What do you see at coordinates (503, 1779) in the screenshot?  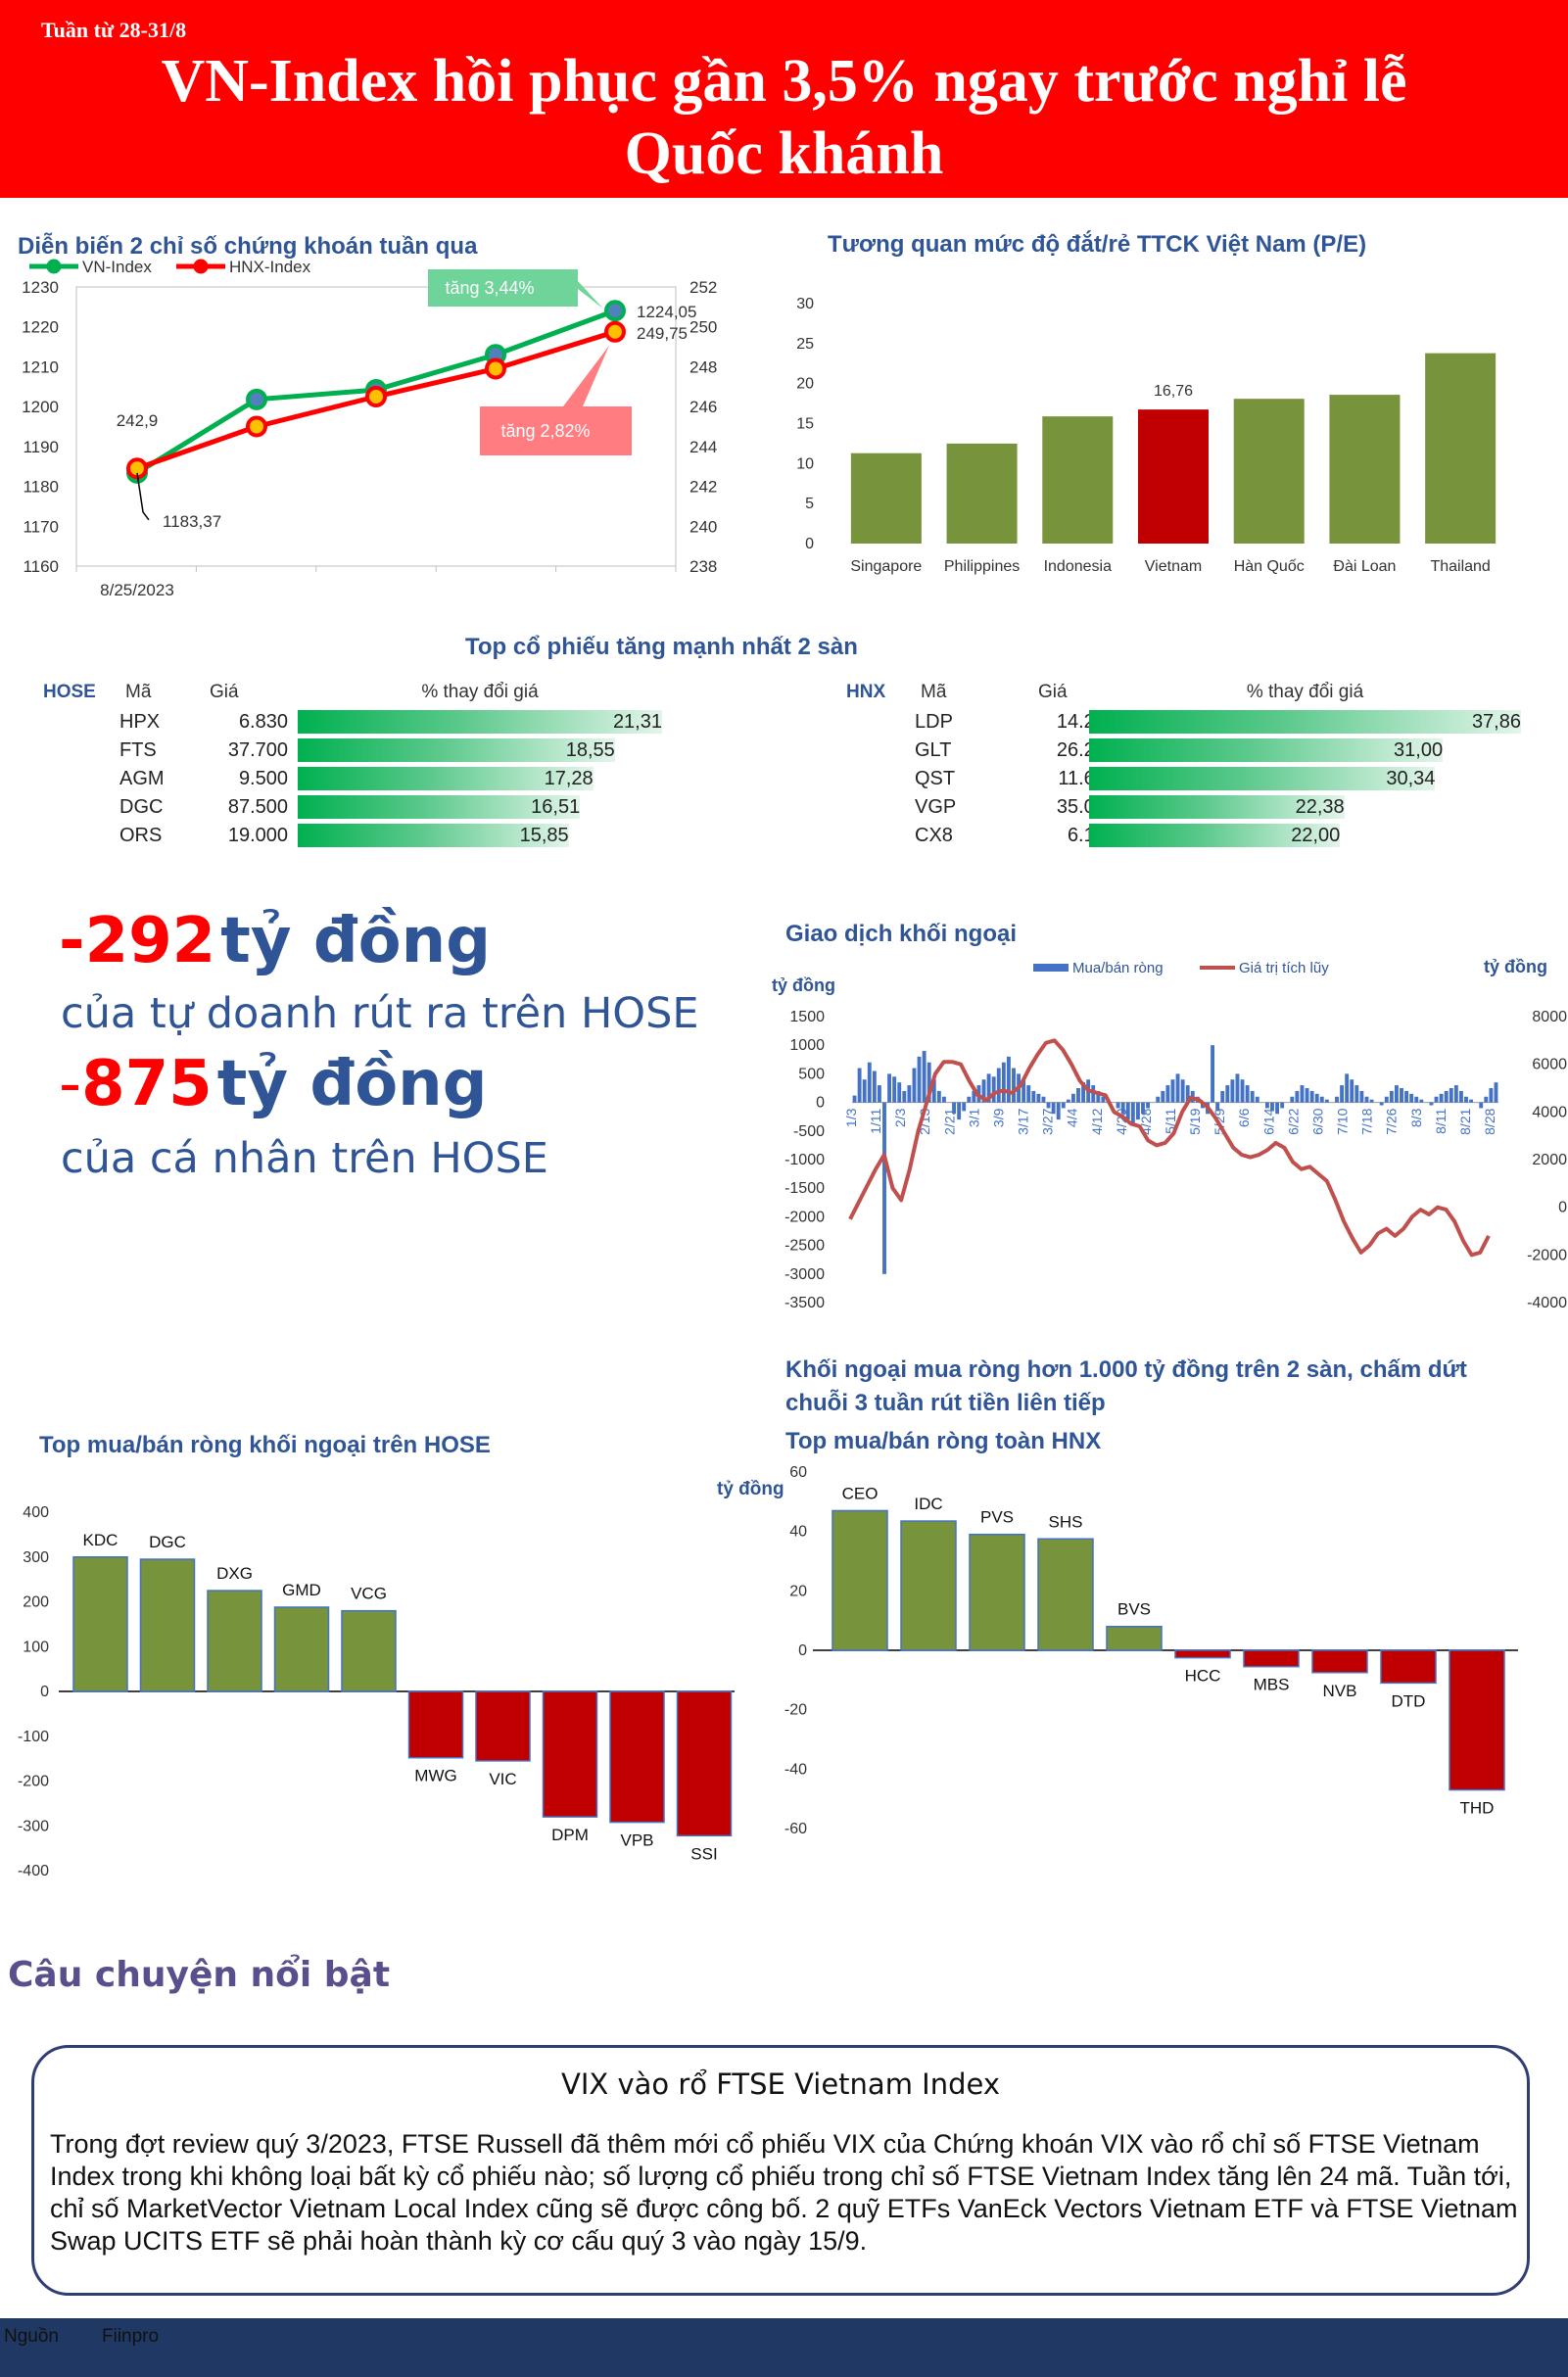 I see `bar-category-label: VIC` at bounding box center [503, 1779].